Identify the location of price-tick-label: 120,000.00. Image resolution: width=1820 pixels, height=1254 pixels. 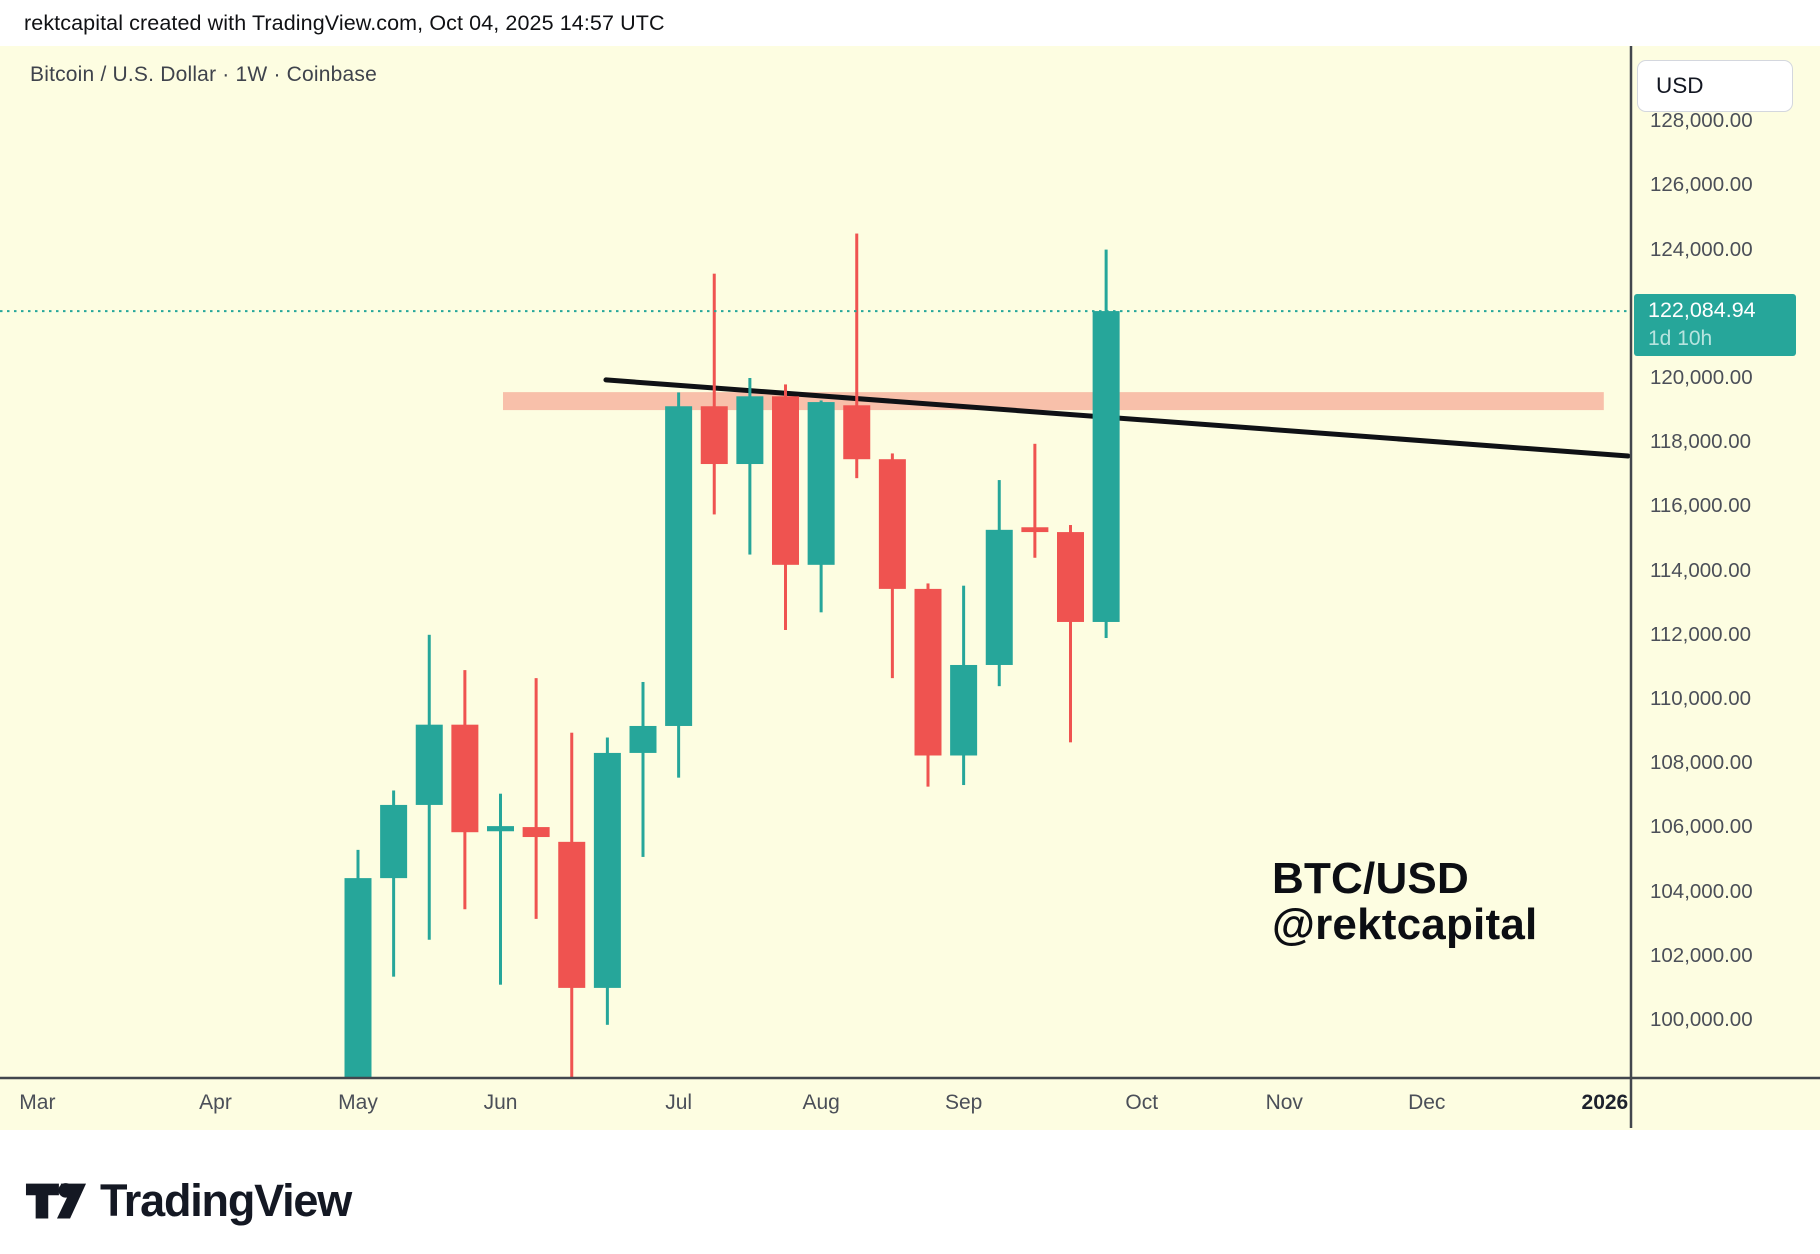
(1701, 377).